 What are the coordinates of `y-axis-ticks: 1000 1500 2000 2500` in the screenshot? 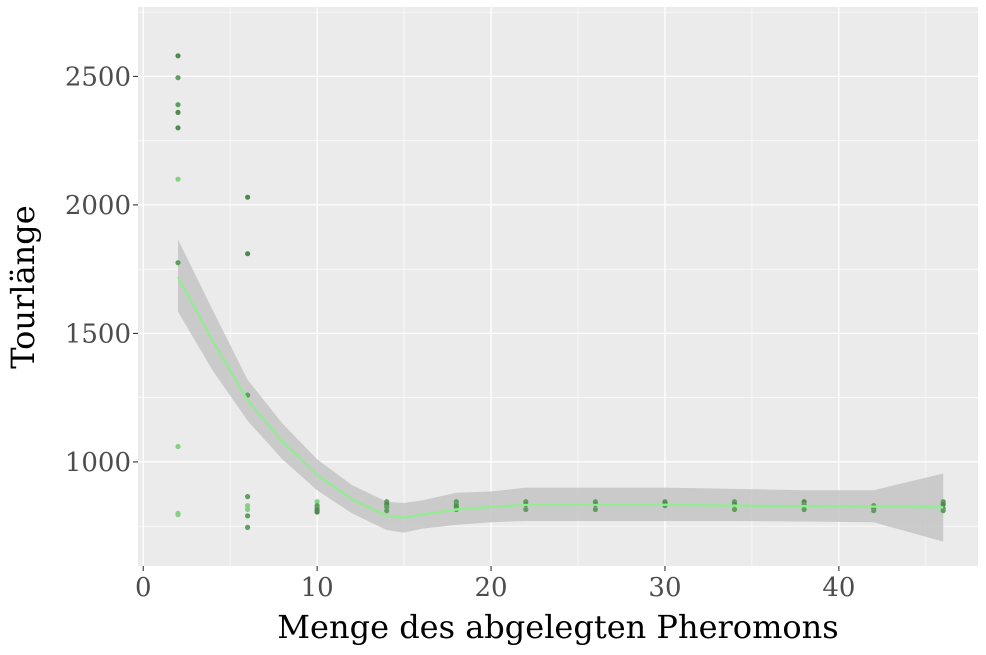 It's located at (101, 270).